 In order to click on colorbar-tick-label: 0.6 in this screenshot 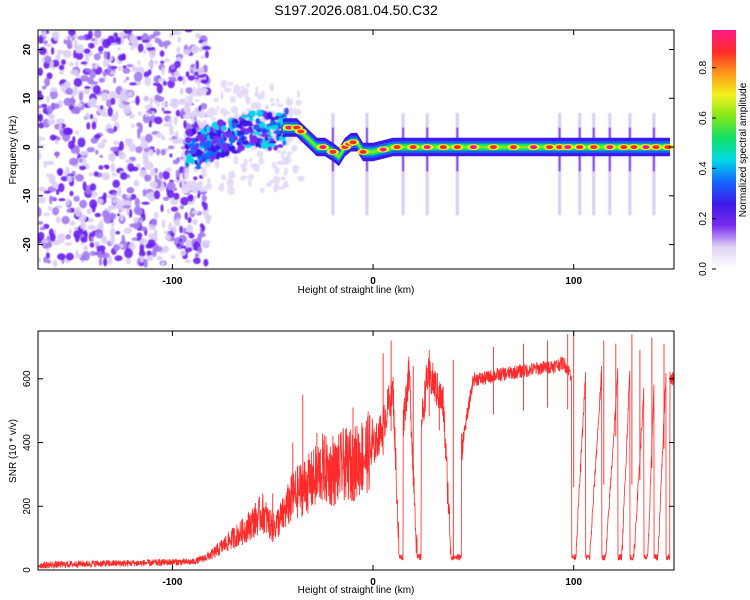, I will do `click(703, 118)`.